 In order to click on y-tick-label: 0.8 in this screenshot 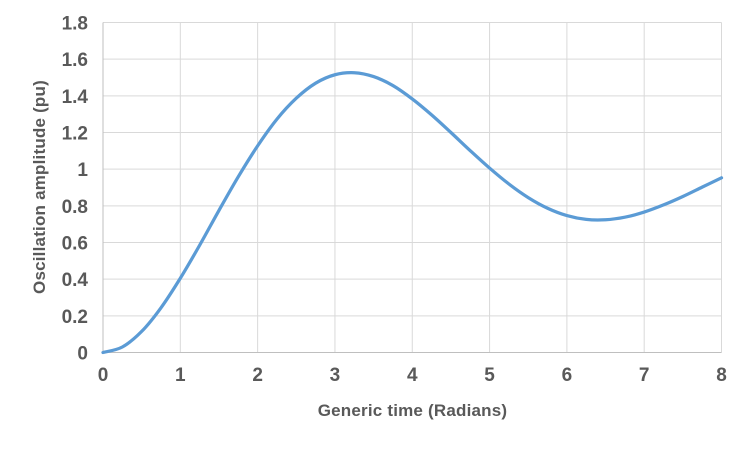, I will do `click(75, 207)`.